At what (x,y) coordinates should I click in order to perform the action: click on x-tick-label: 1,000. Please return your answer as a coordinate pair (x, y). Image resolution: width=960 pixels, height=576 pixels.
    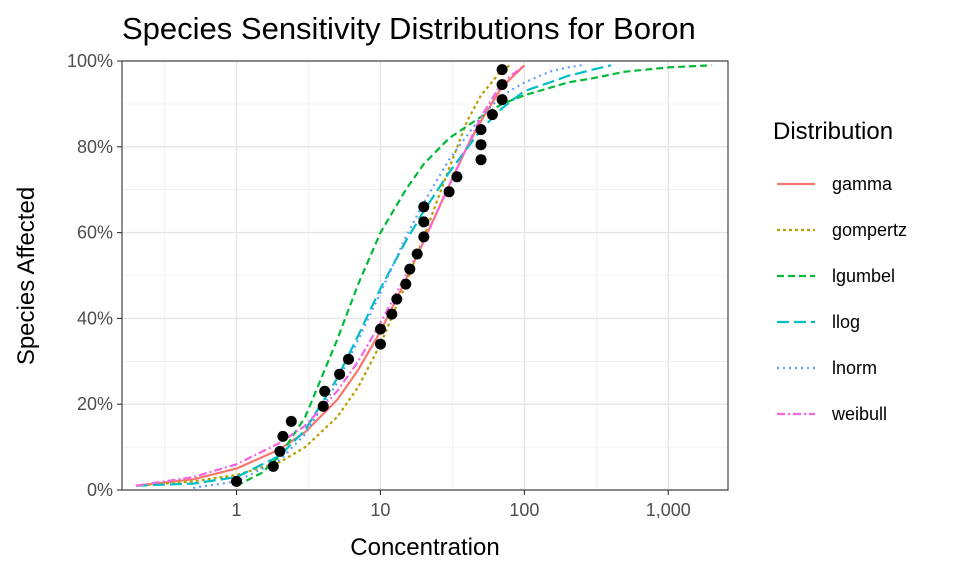
    Looking at the image, I should click on (668, 510).